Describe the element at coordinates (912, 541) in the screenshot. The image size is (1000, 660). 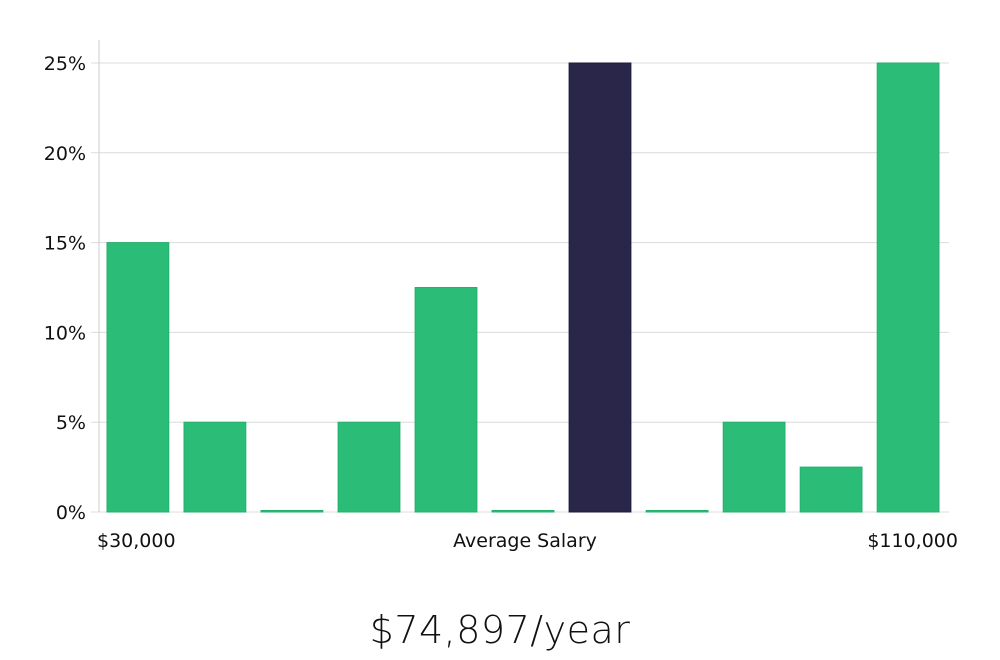
I see `x-axis-max-label: $110,000` at that location.